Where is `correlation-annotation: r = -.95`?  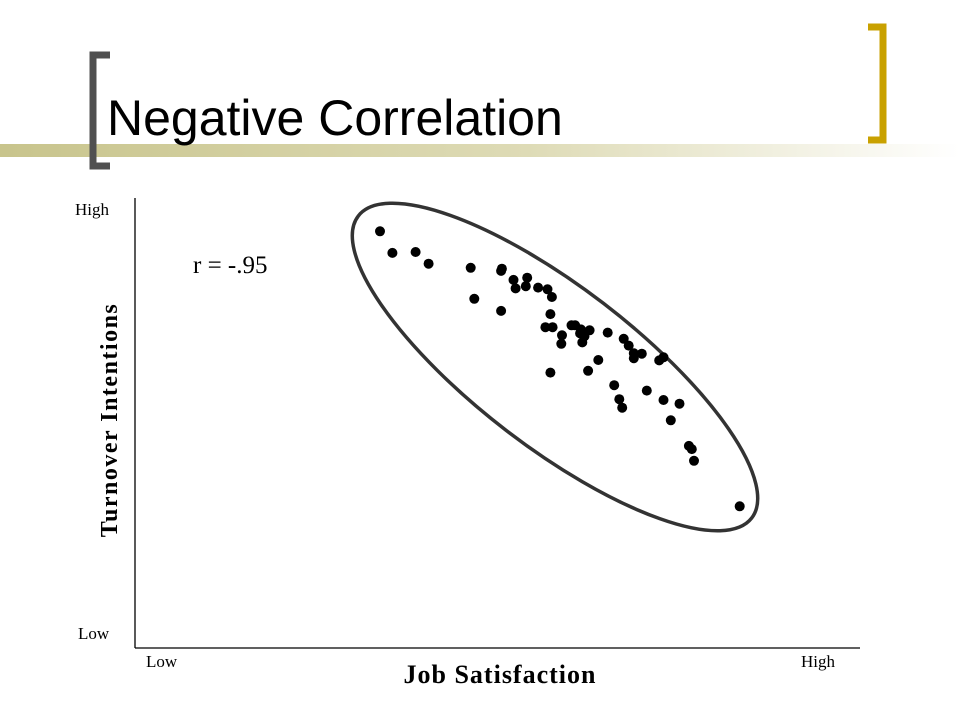
correlation-annotation: r = -.95 is located at coordinates (230, 265).